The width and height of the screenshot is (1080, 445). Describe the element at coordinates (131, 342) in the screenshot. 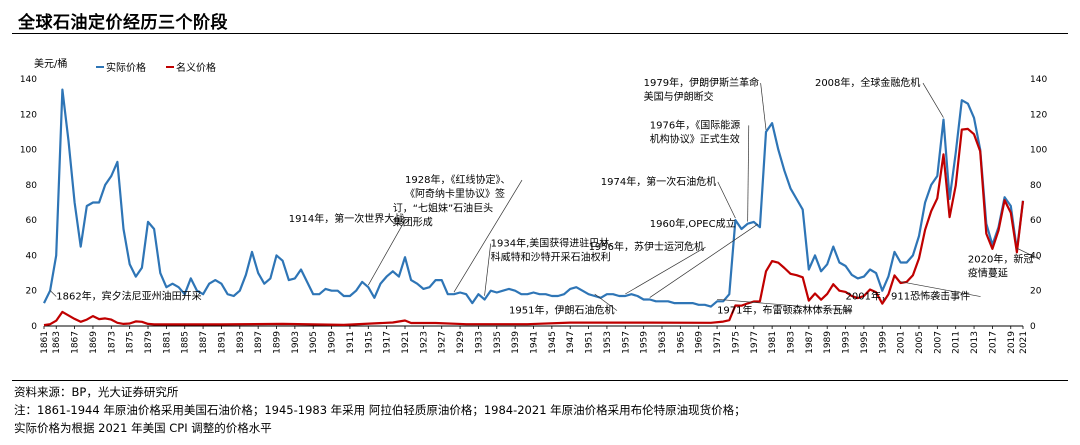

I see `x-tick-label: 1875` at that location.